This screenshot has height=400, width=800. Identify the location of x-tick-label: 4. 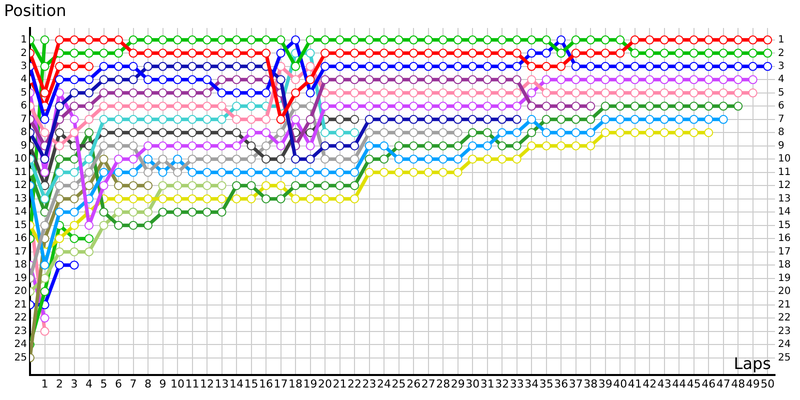
(89, 383).